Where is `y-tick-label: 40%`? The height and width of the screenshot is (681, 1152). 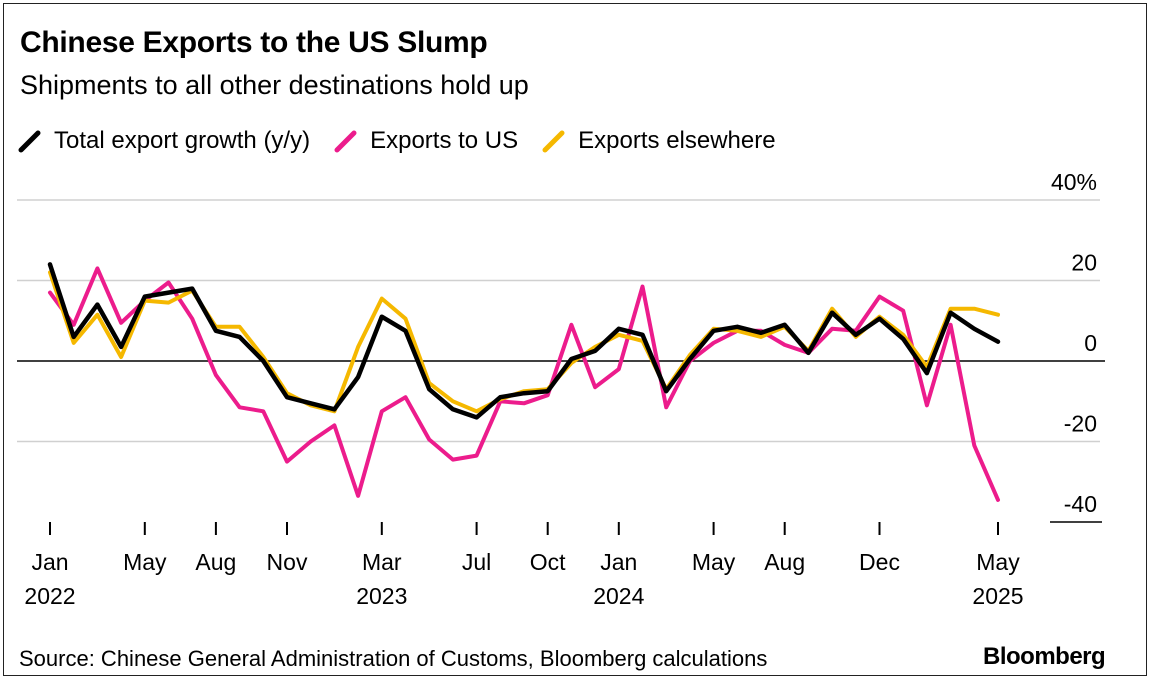 y-tick-label: 40% is located at coordinates (1074, 182).